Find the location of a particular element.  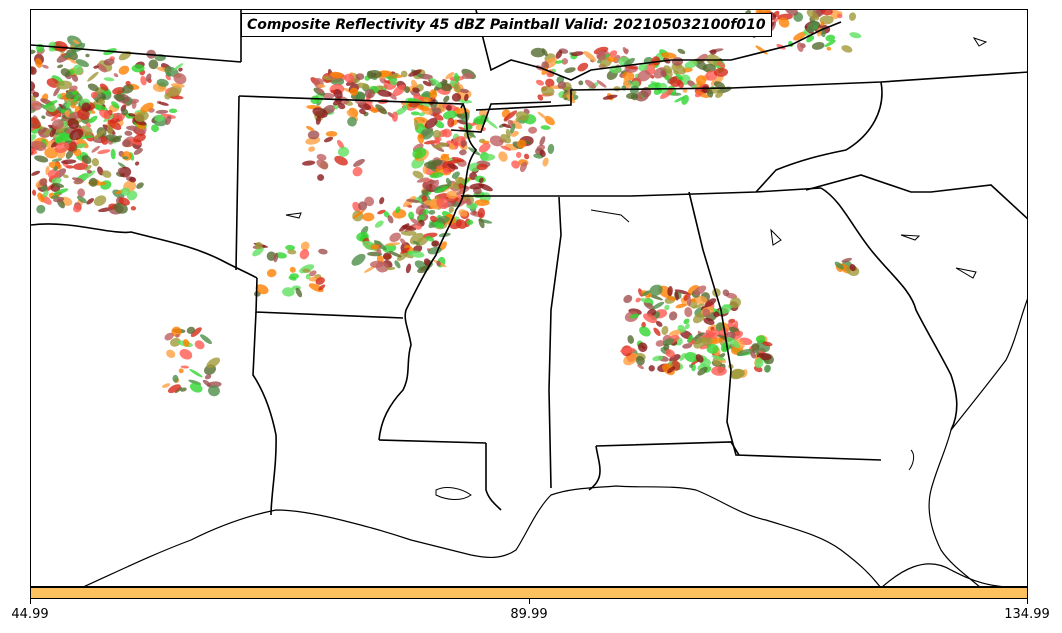

lake-outline is located at coordinates (966, 273).